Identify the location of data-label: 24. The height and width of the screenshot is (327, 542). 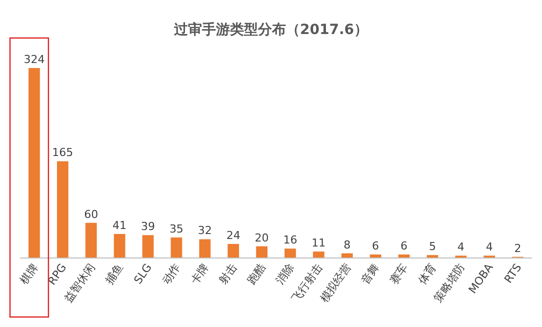
(233, 235).